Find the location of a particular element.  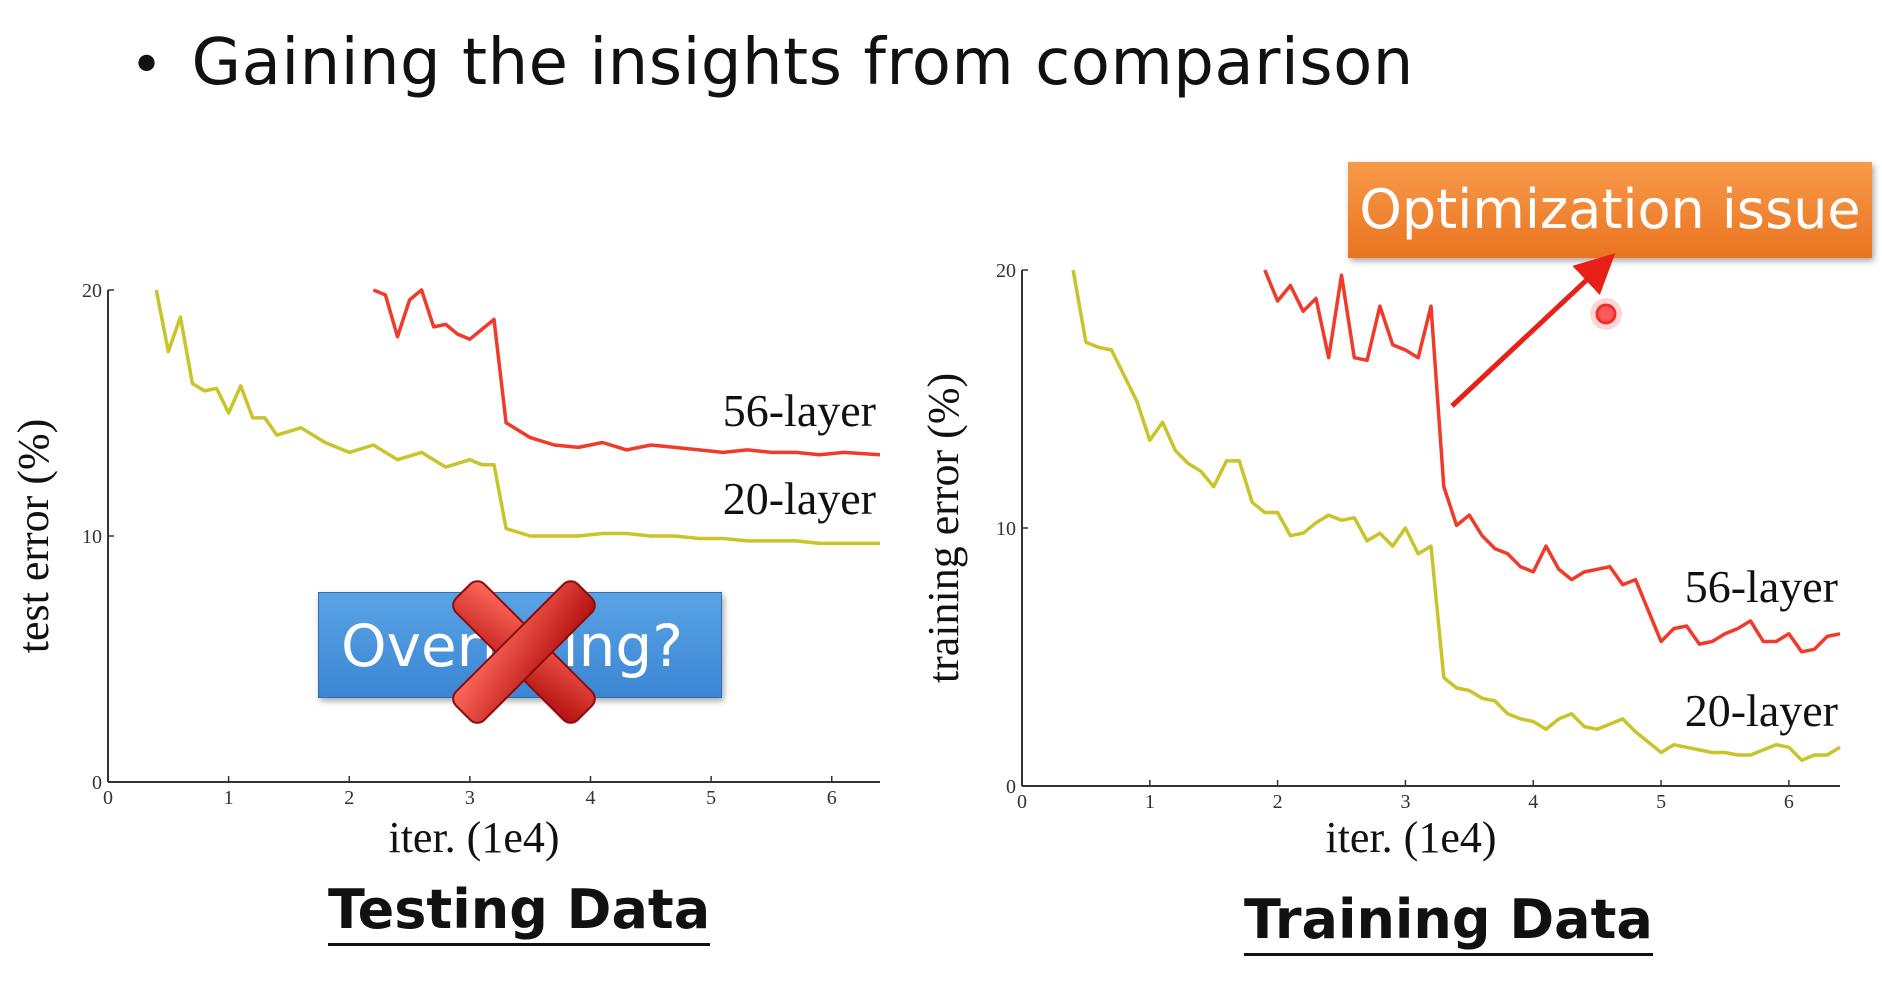

series-line-20-layer is located at coordinates (517, 417).